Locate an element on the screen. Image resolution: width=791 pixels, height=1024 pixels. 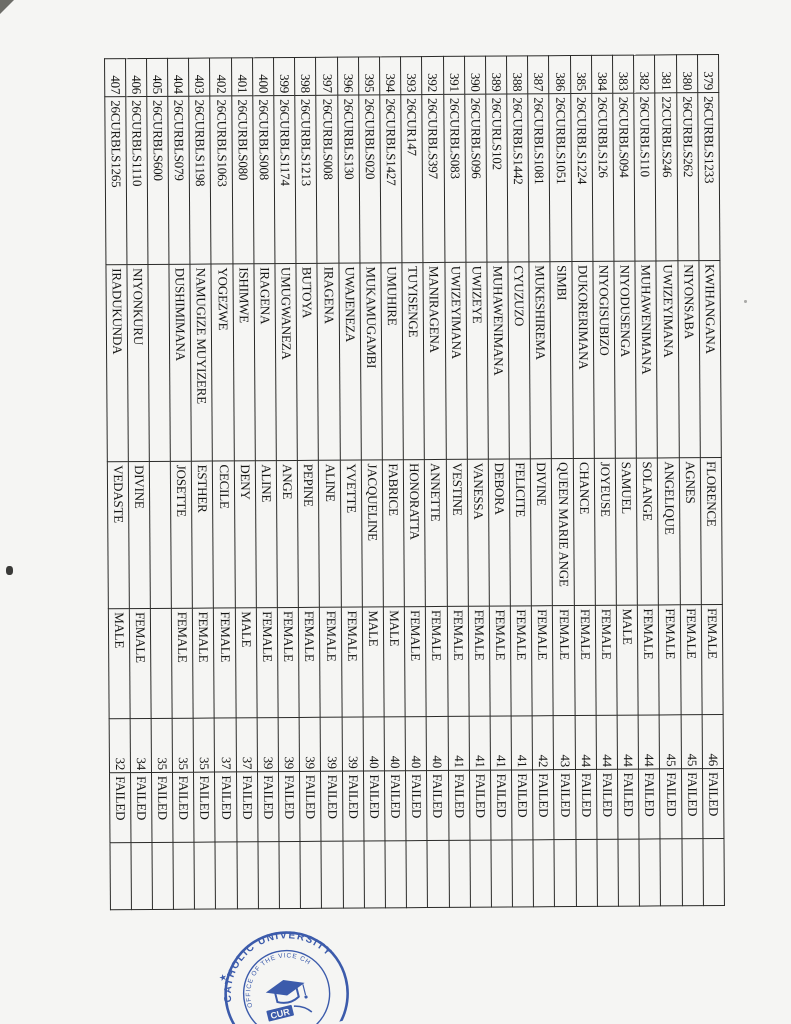
cell-last_name: MUHAWENIMANA is located at coordinates (498, 360).